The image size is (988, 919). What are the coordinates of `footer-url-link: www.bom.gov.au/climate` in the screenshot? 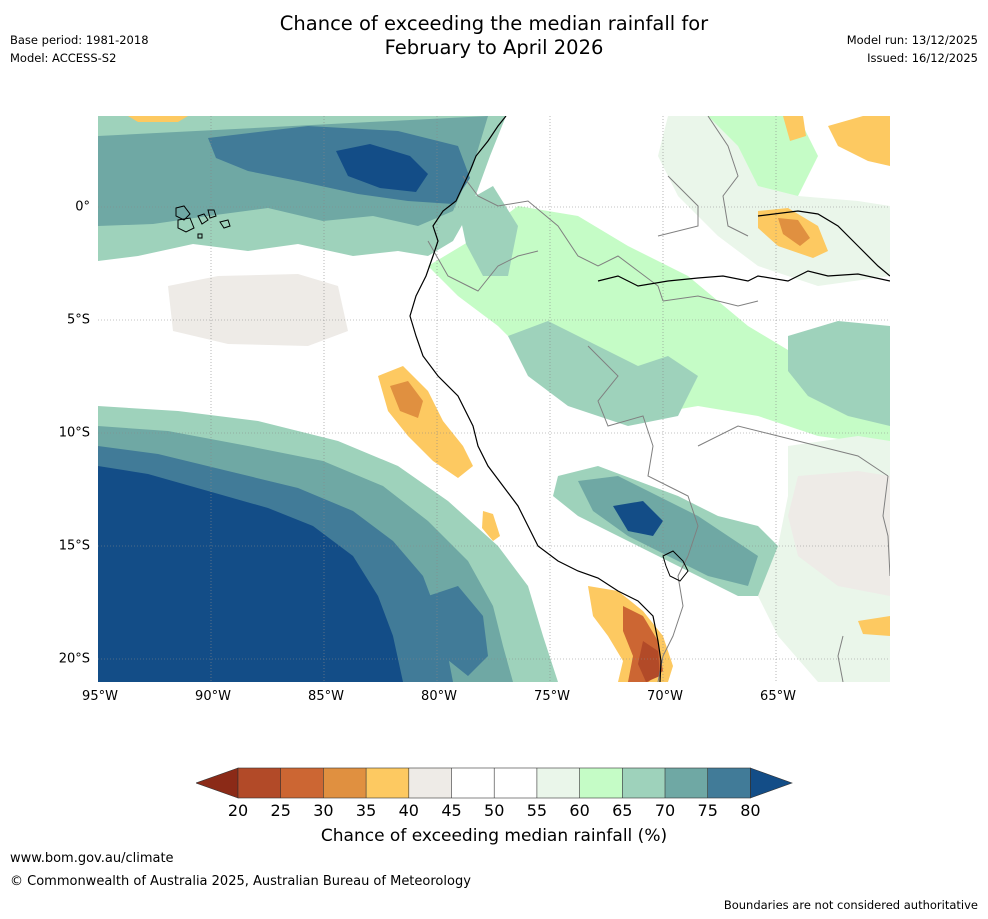 It's located at (92, 858).